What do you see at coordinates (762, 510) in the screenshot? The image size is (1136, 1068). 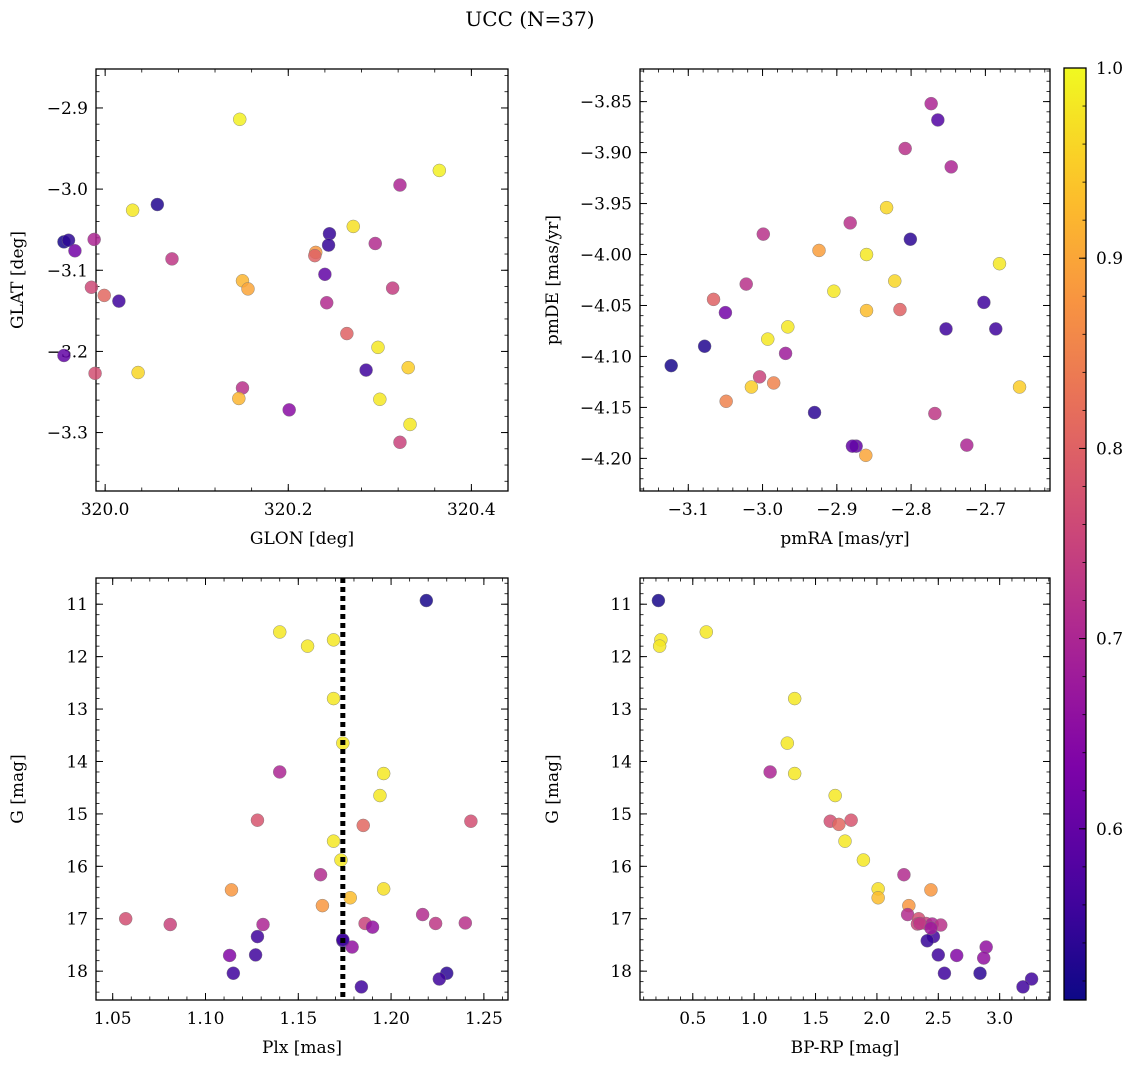 I see `x-tick-label: −3.0` at bounding box center [762, 510].